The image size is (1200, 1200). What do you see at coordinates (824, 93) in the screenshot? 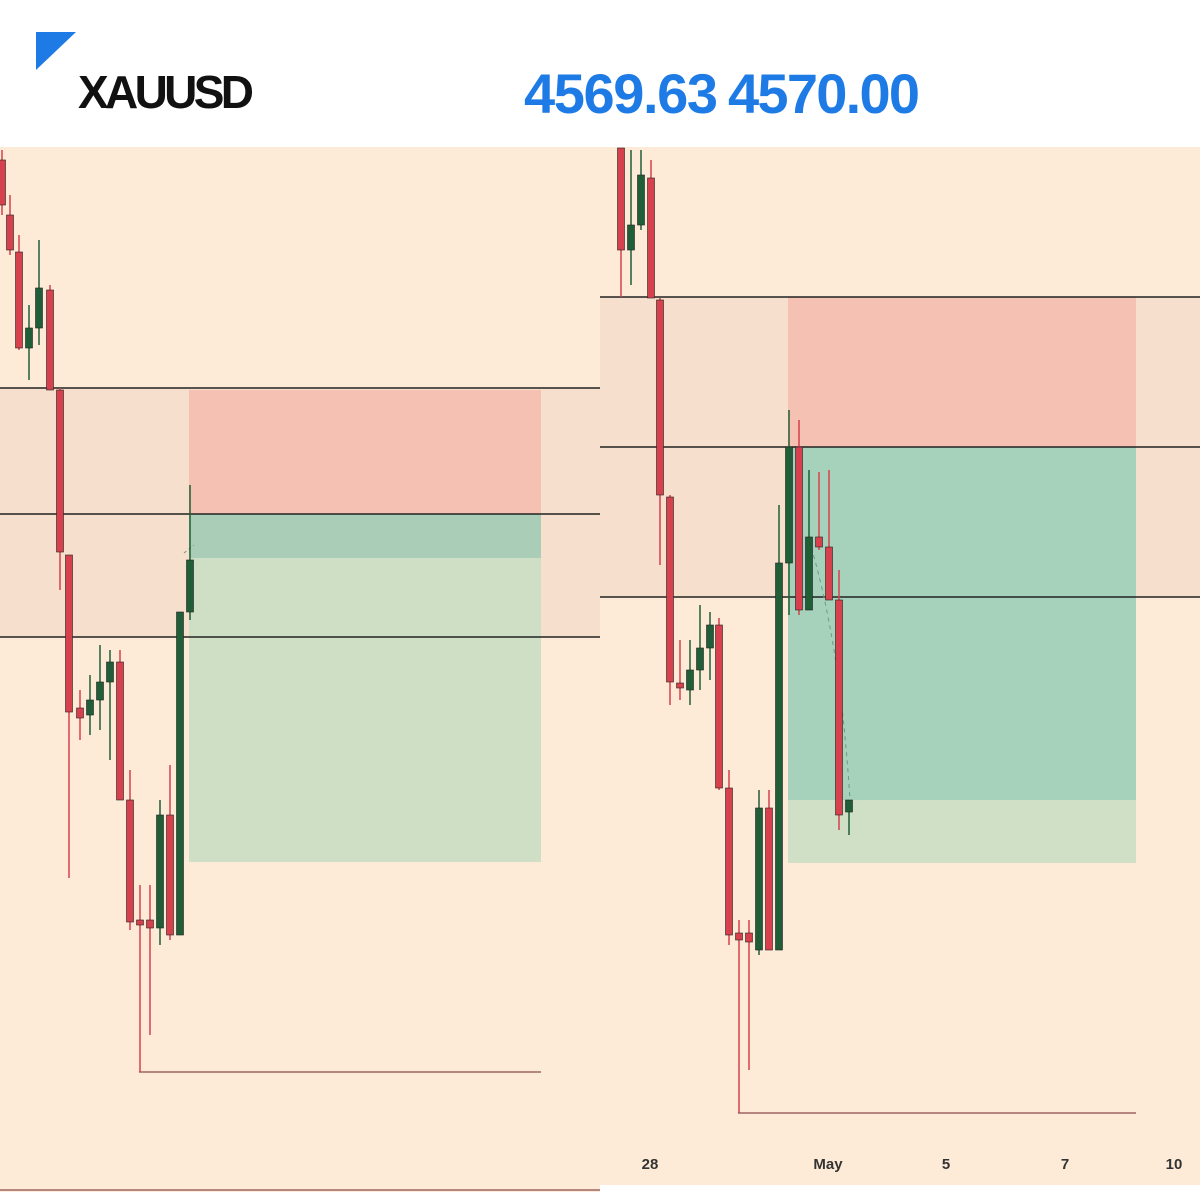
I see `ask-price: 4570.00` at bounding box center [824, 93].